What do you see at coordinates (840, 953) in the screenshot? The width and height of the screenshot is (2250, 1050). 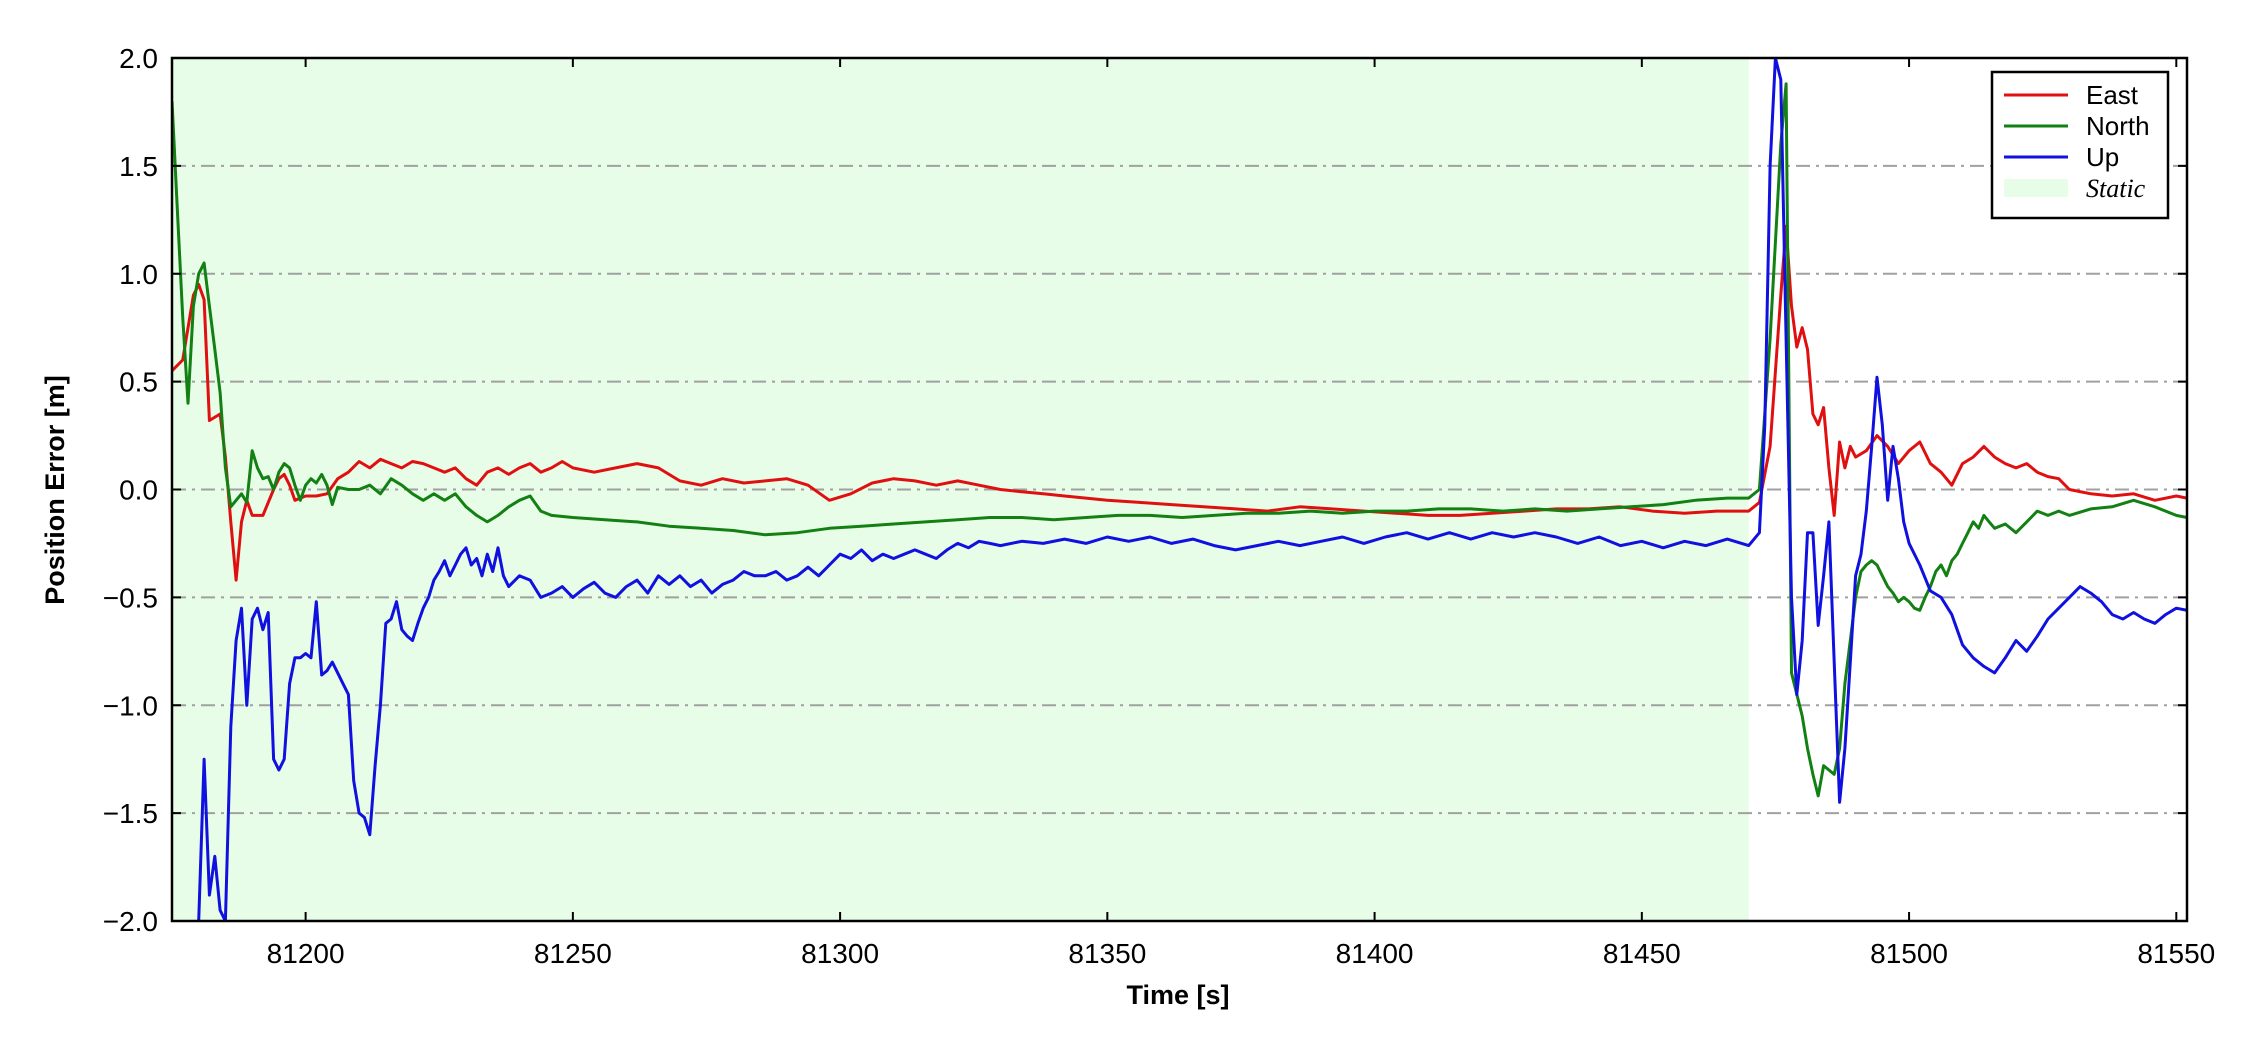 I see `x-tick-label: 81300` at bounding box center [840, 953].